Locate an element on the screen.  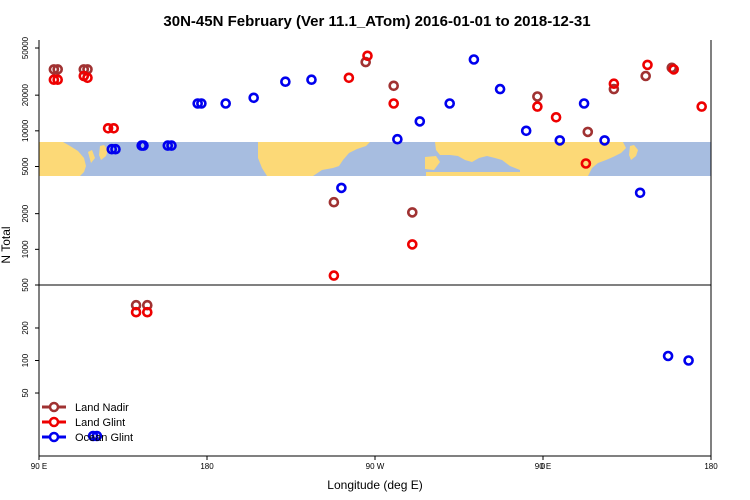
legend-label-land-nadir: Land Nadir is located at coordinates (102, 408).